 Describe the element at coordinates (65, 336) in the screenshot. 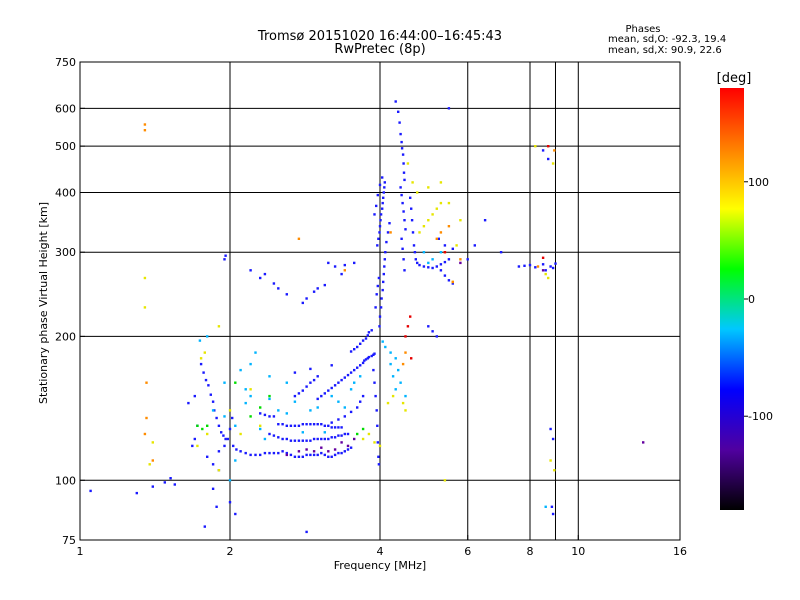

I see `y-tick-label: 200` at that location.